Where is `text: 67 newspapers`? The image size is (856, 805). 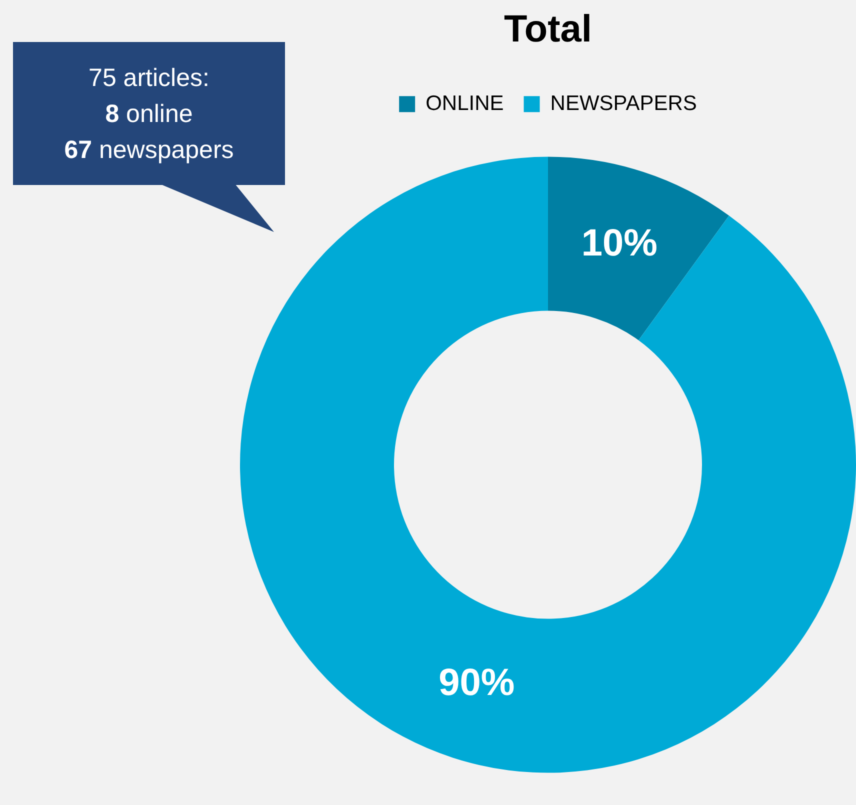 text: 67 newspapers is located at coordinates (149, 150).